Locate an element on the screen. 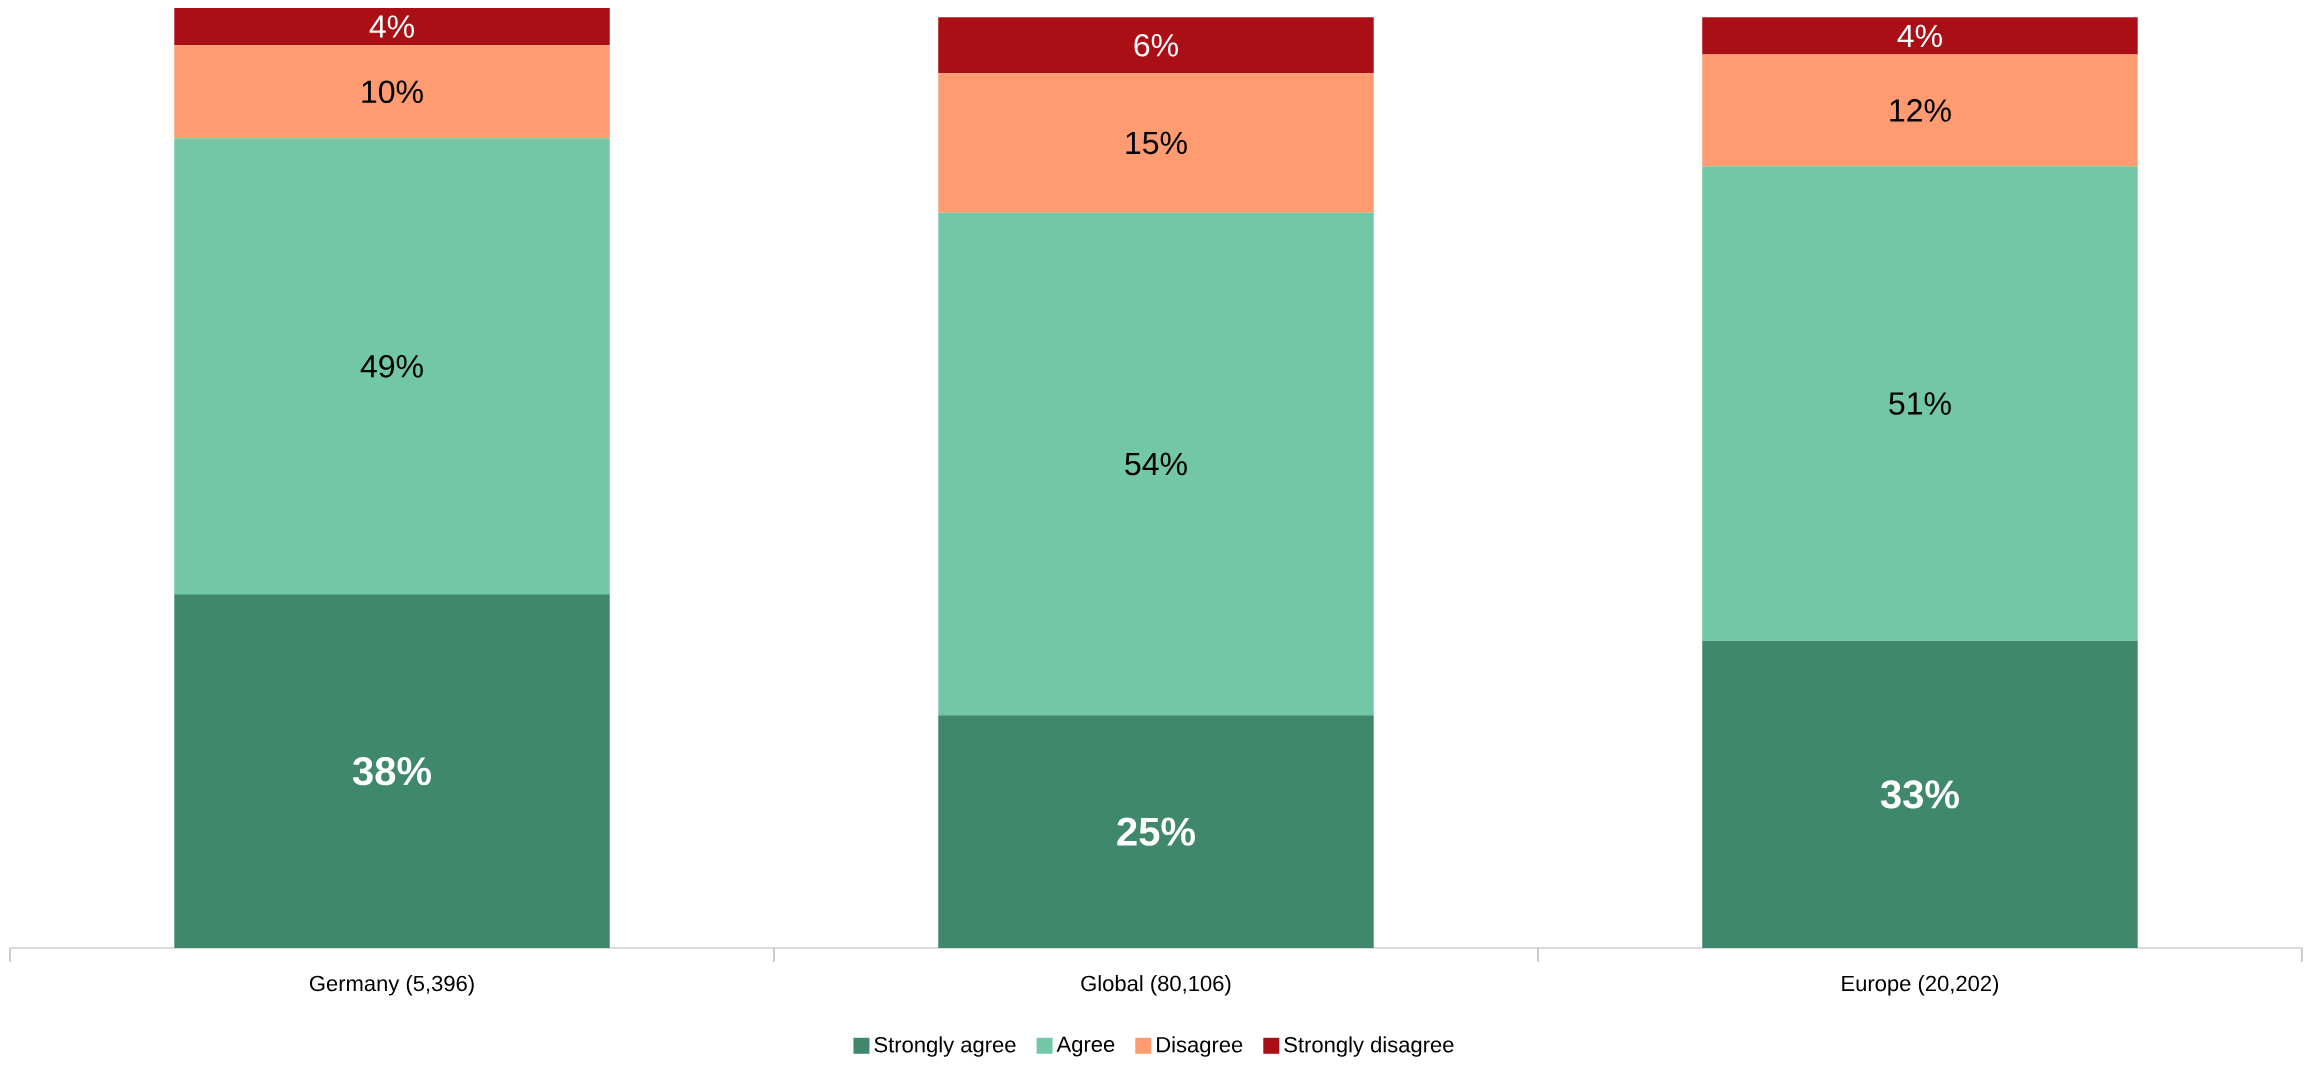 Image resolution: width=2305 pixels, height=1084 pixels. data-label: 10% is located at coordinates (392, 92).